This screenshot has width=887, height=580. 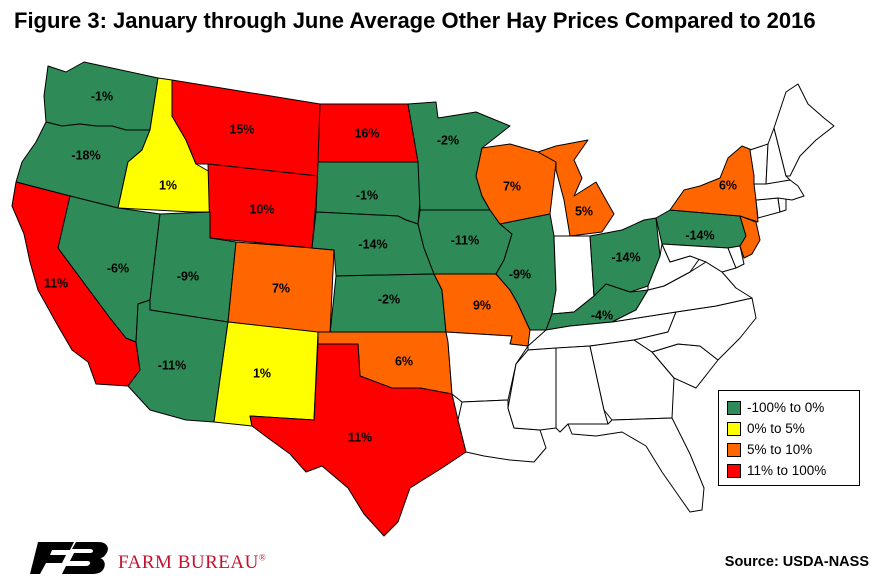 What do you see at coordinates (699, 235) in the screenshot?
I see `label-pa: -14%` at bounding box center [699, 235].